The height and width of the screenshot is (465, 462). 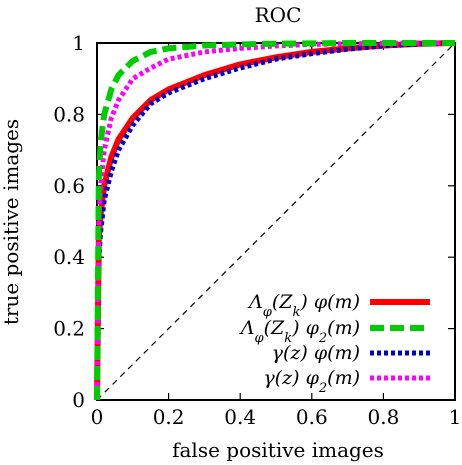 I want to click on y-tick-label: 1, so click(x=78, y=43).